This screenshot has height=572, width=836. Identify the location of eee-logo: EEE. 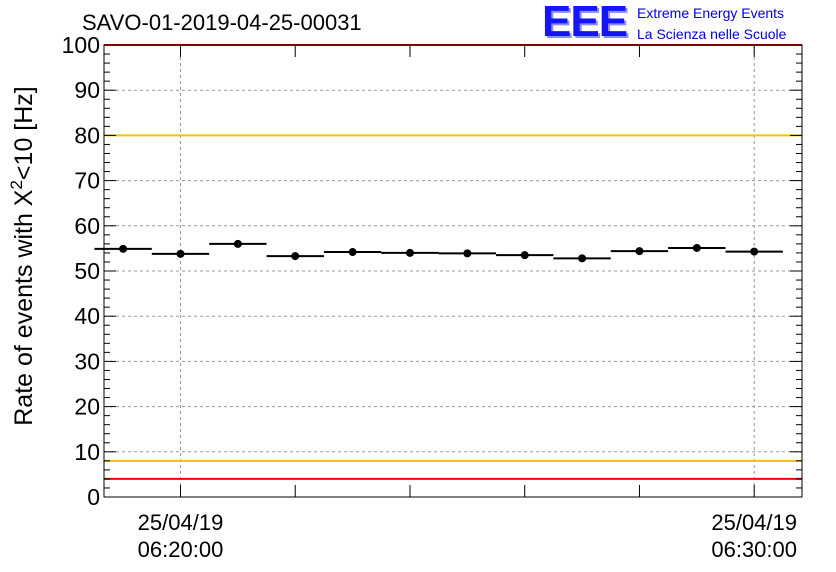
(585, 23).